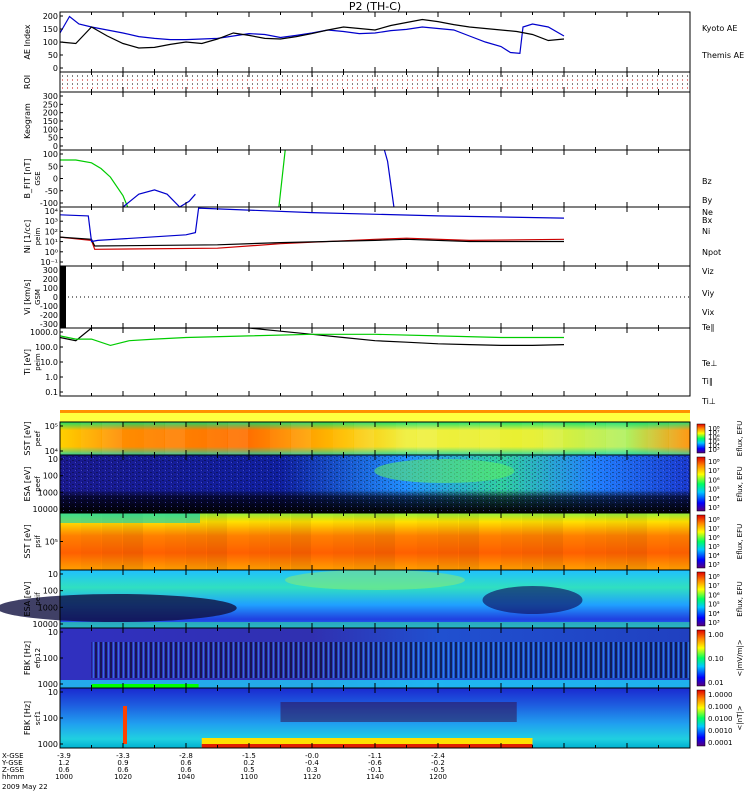  What do you see at coordinates (311, 340) in the screenshot?
I see `series-line-ti-` at bounding box center [311, 340].